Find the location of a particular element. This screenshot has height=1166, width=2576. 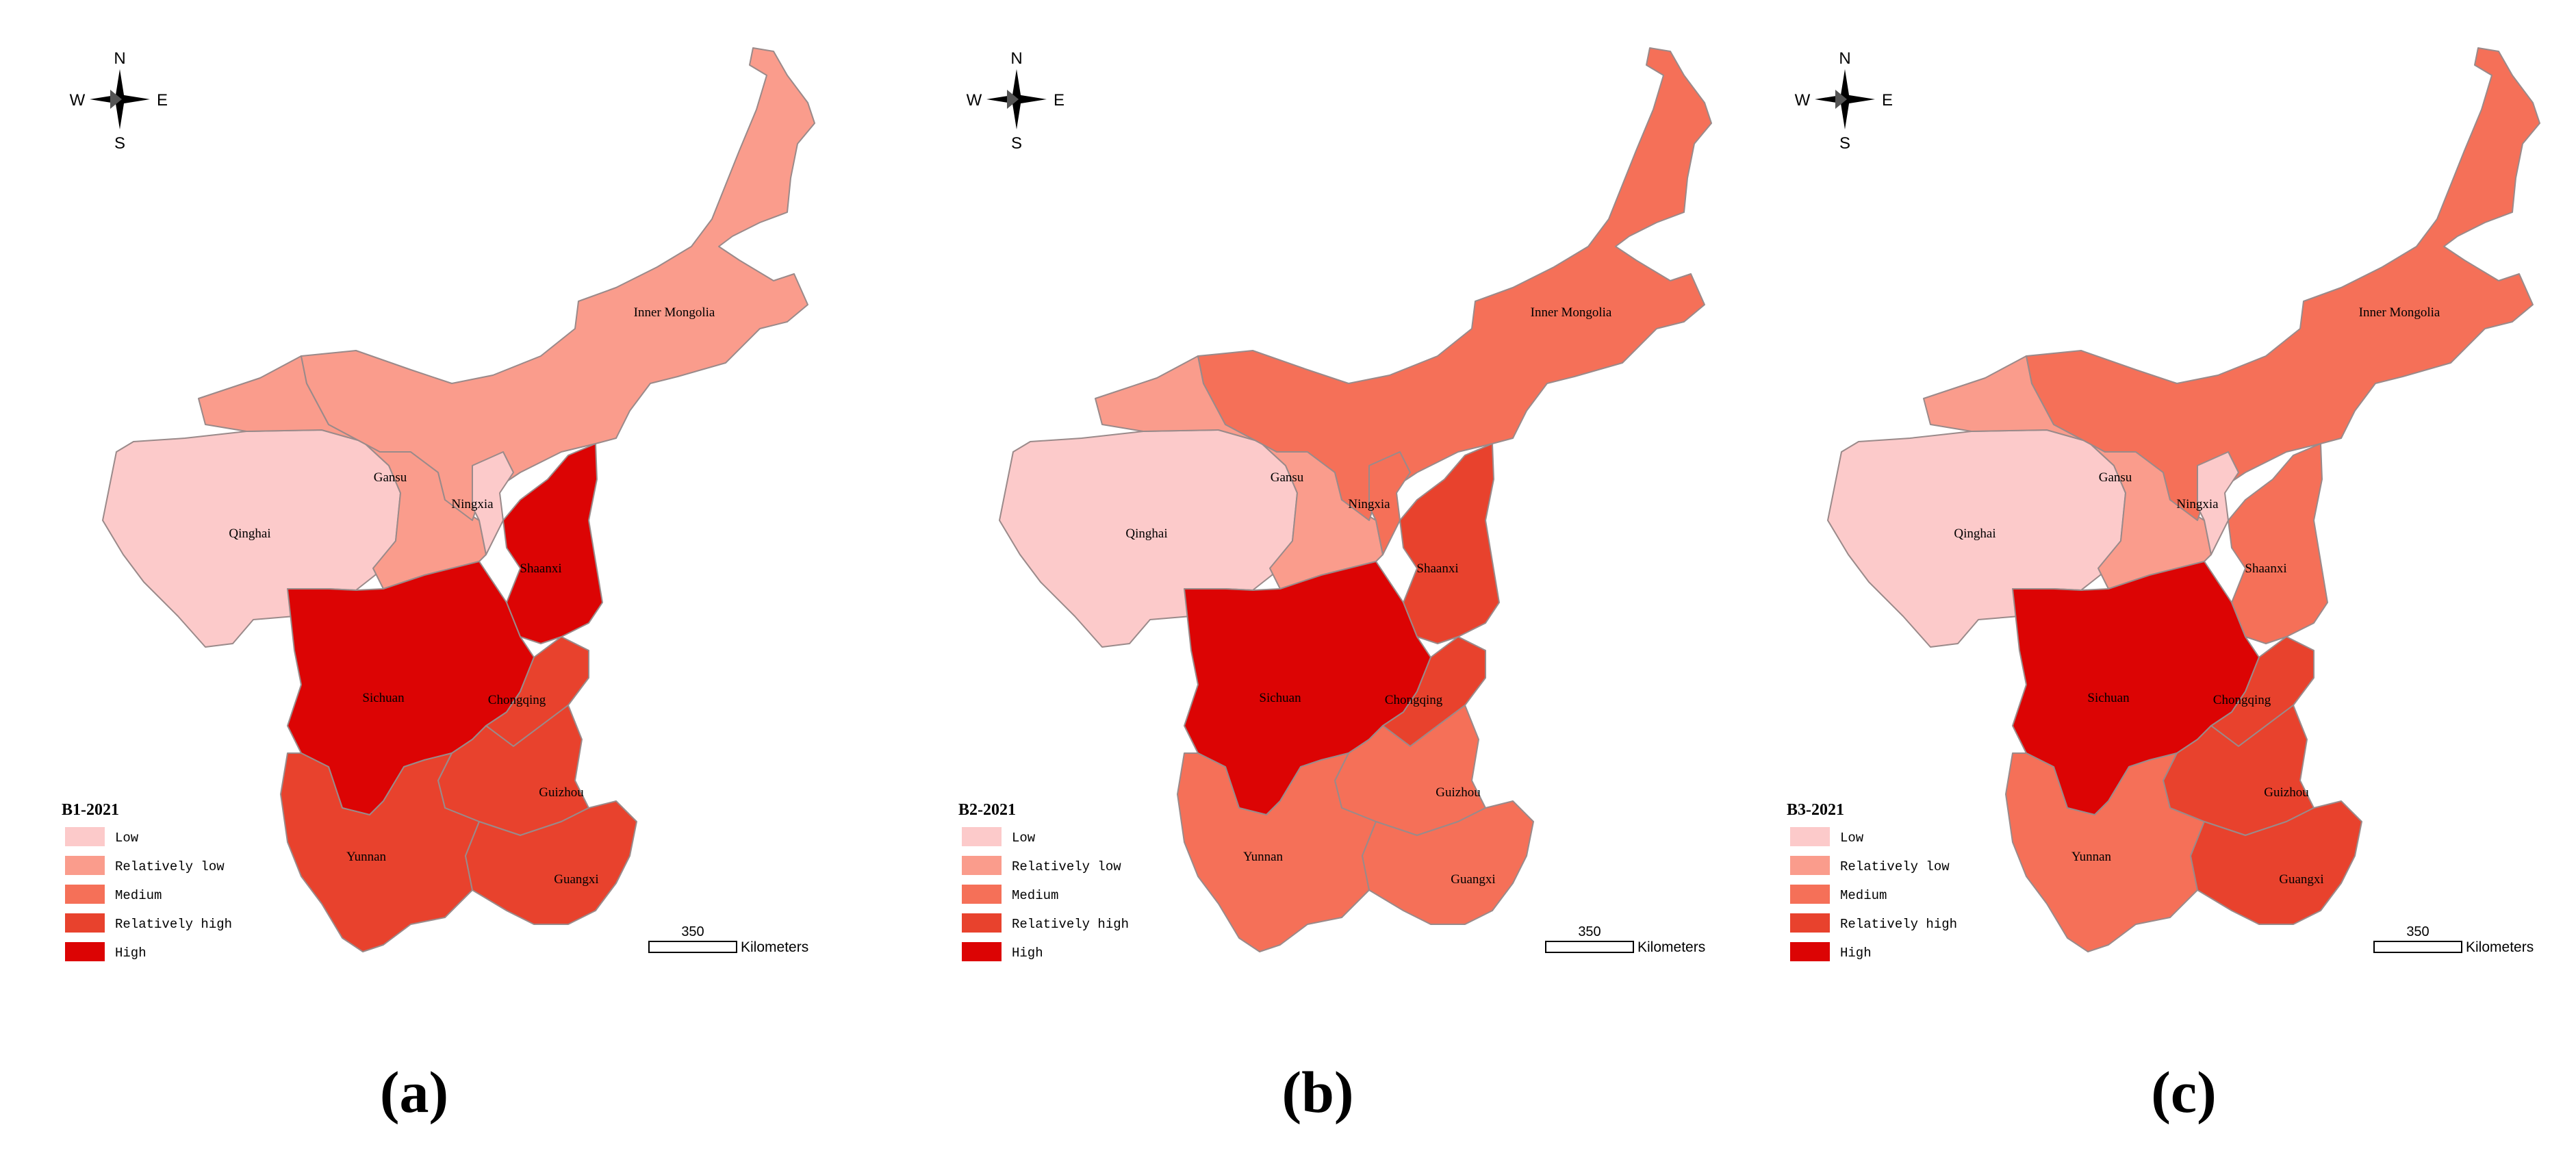

legend-title: B2-2021 is located at coordinates (987, 810).